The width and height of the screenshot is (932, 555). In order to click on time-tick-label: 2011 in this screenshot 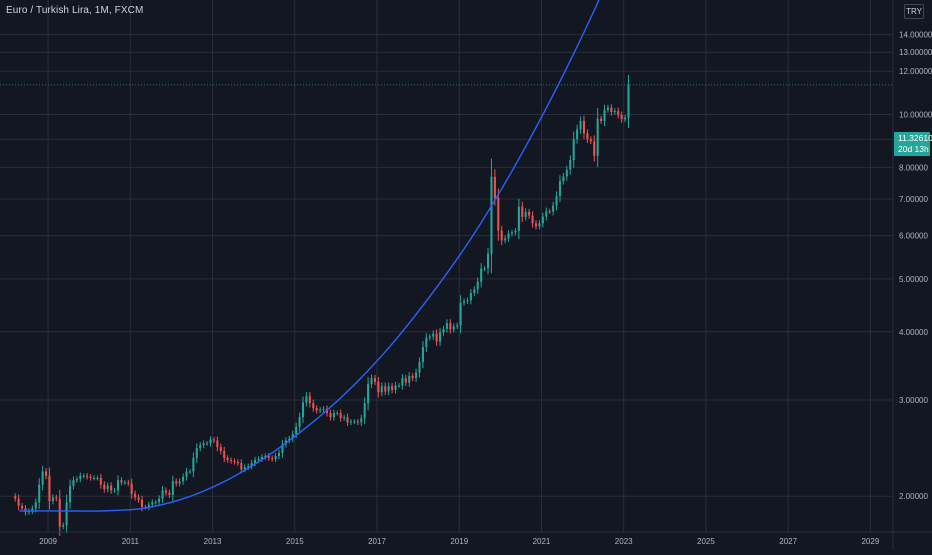, I will do `click(131, 541)`.